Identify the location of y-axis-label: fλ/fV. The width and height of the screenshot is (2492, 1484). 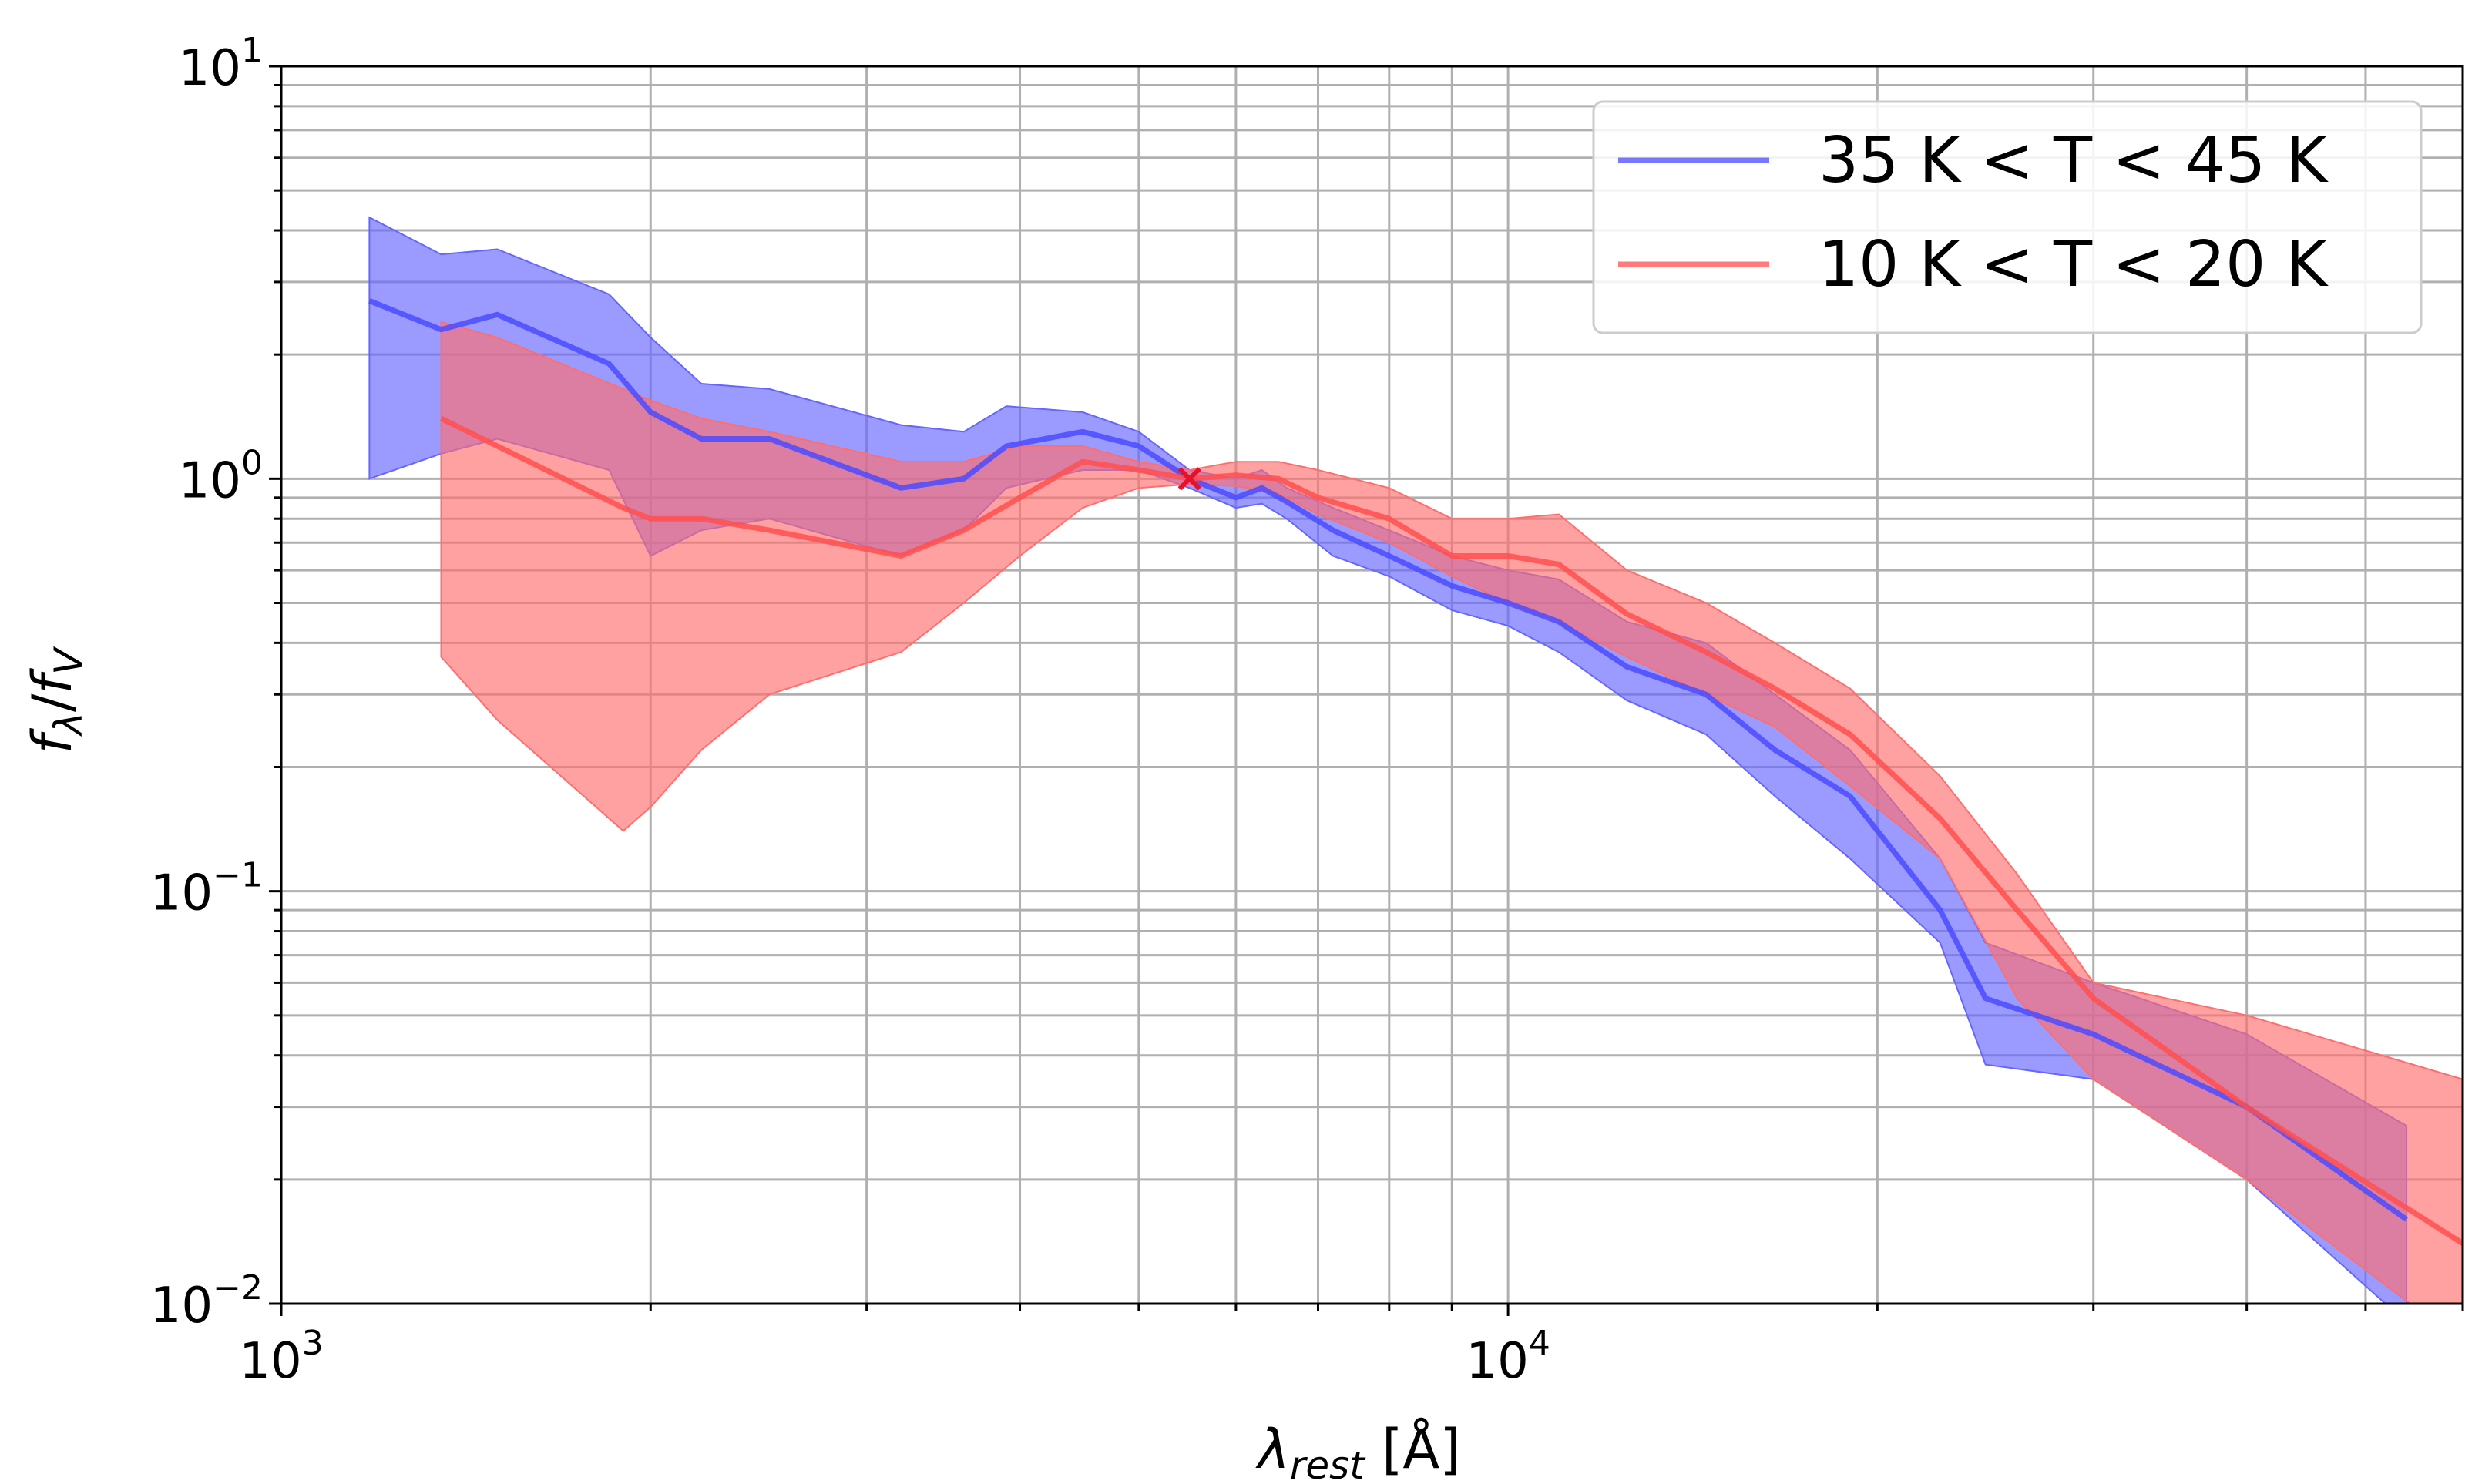
(56, 700).